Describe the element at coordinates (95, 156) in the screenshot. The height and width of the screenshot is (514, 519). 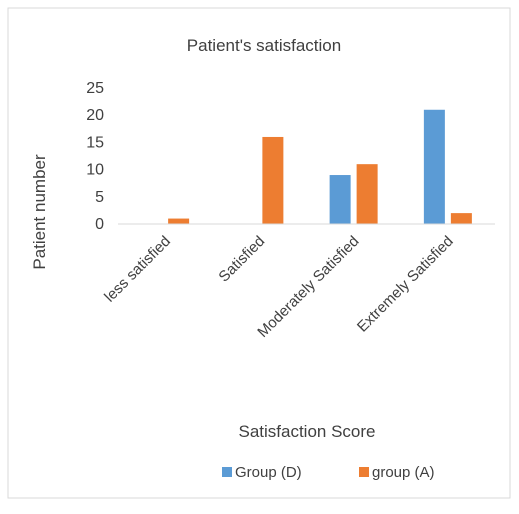
I see `y-axis: 0 5 10 15 20 25` at that location.